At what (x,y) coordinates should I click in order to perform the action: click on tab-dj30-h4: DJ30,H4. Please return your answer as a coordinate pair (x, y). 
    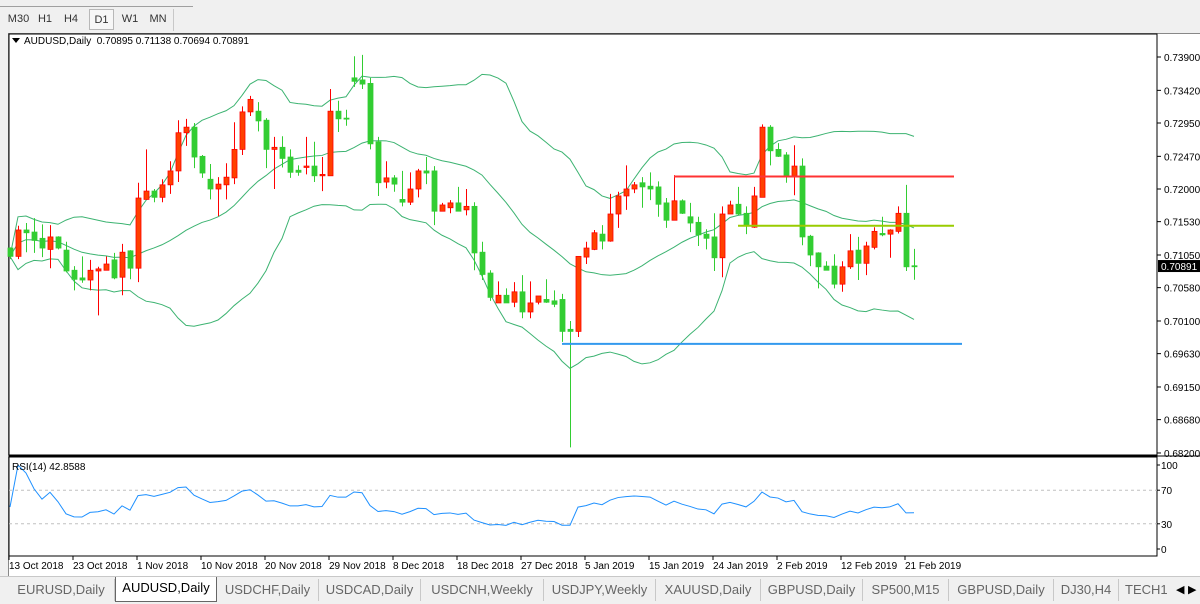
    Looking at the image, I should click on (1086, 590).